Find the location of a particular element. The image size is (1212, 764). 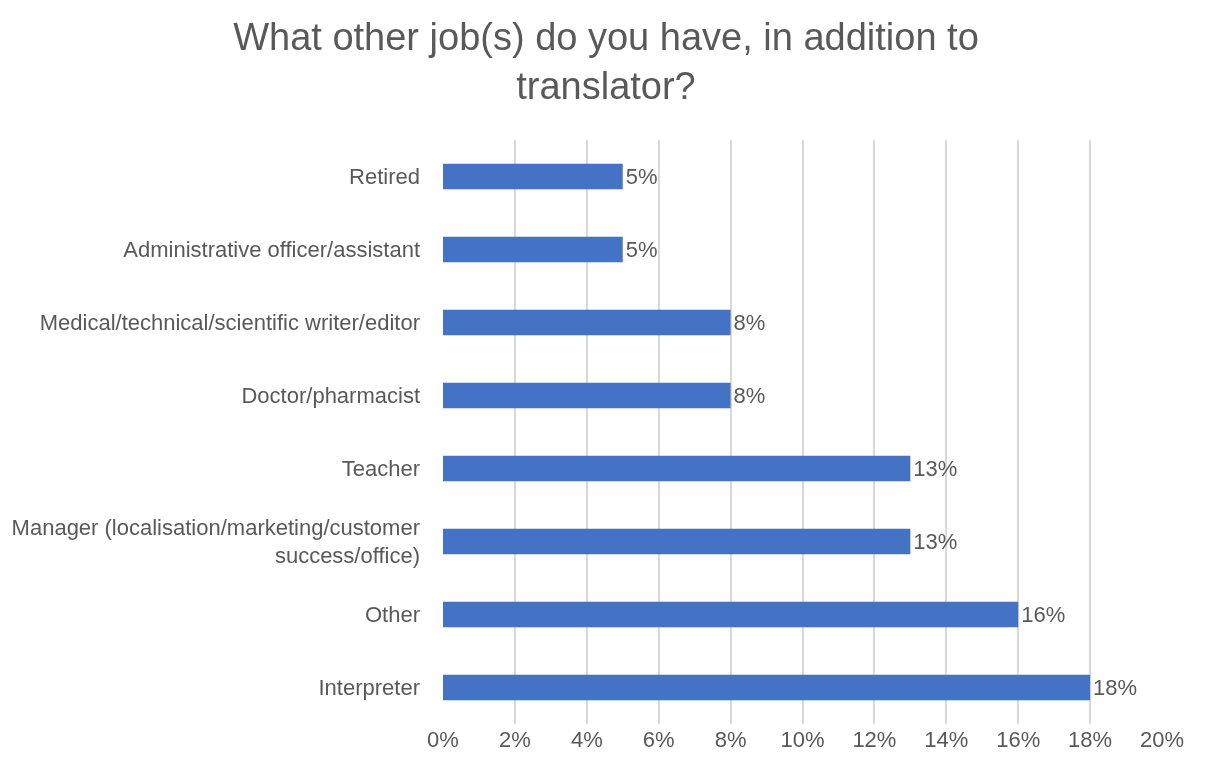

data-label: 18% is located at coordinates (1115, 688).